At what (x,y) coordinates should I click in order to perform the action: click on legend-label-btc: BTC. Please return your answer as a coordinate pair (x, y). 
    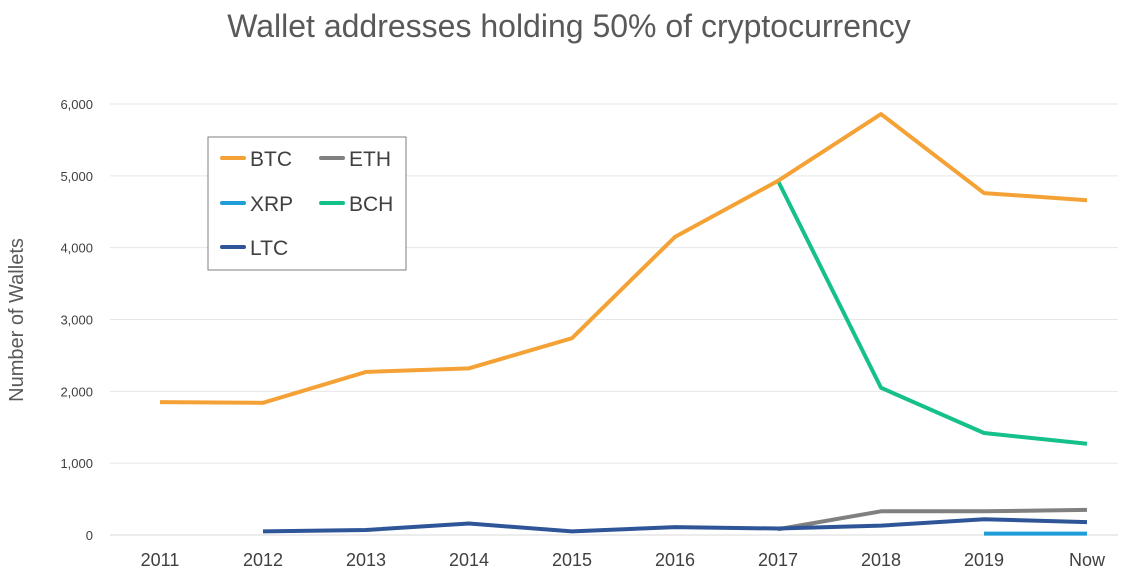
    Looking at the image, I should click on (271, 159).